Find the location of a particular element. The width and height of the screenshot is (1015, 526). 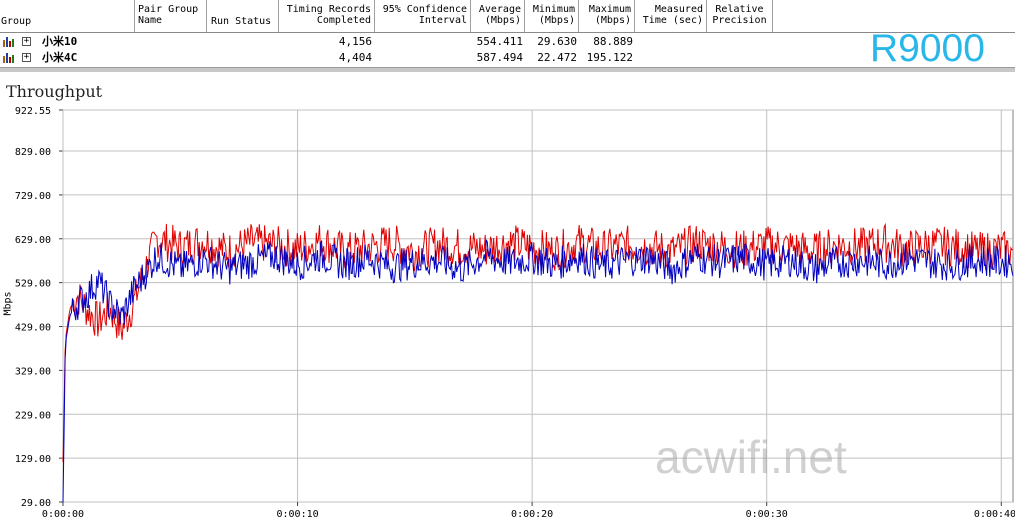

x-tick-label: 0:00:00 is located at coordinates (63, 514).